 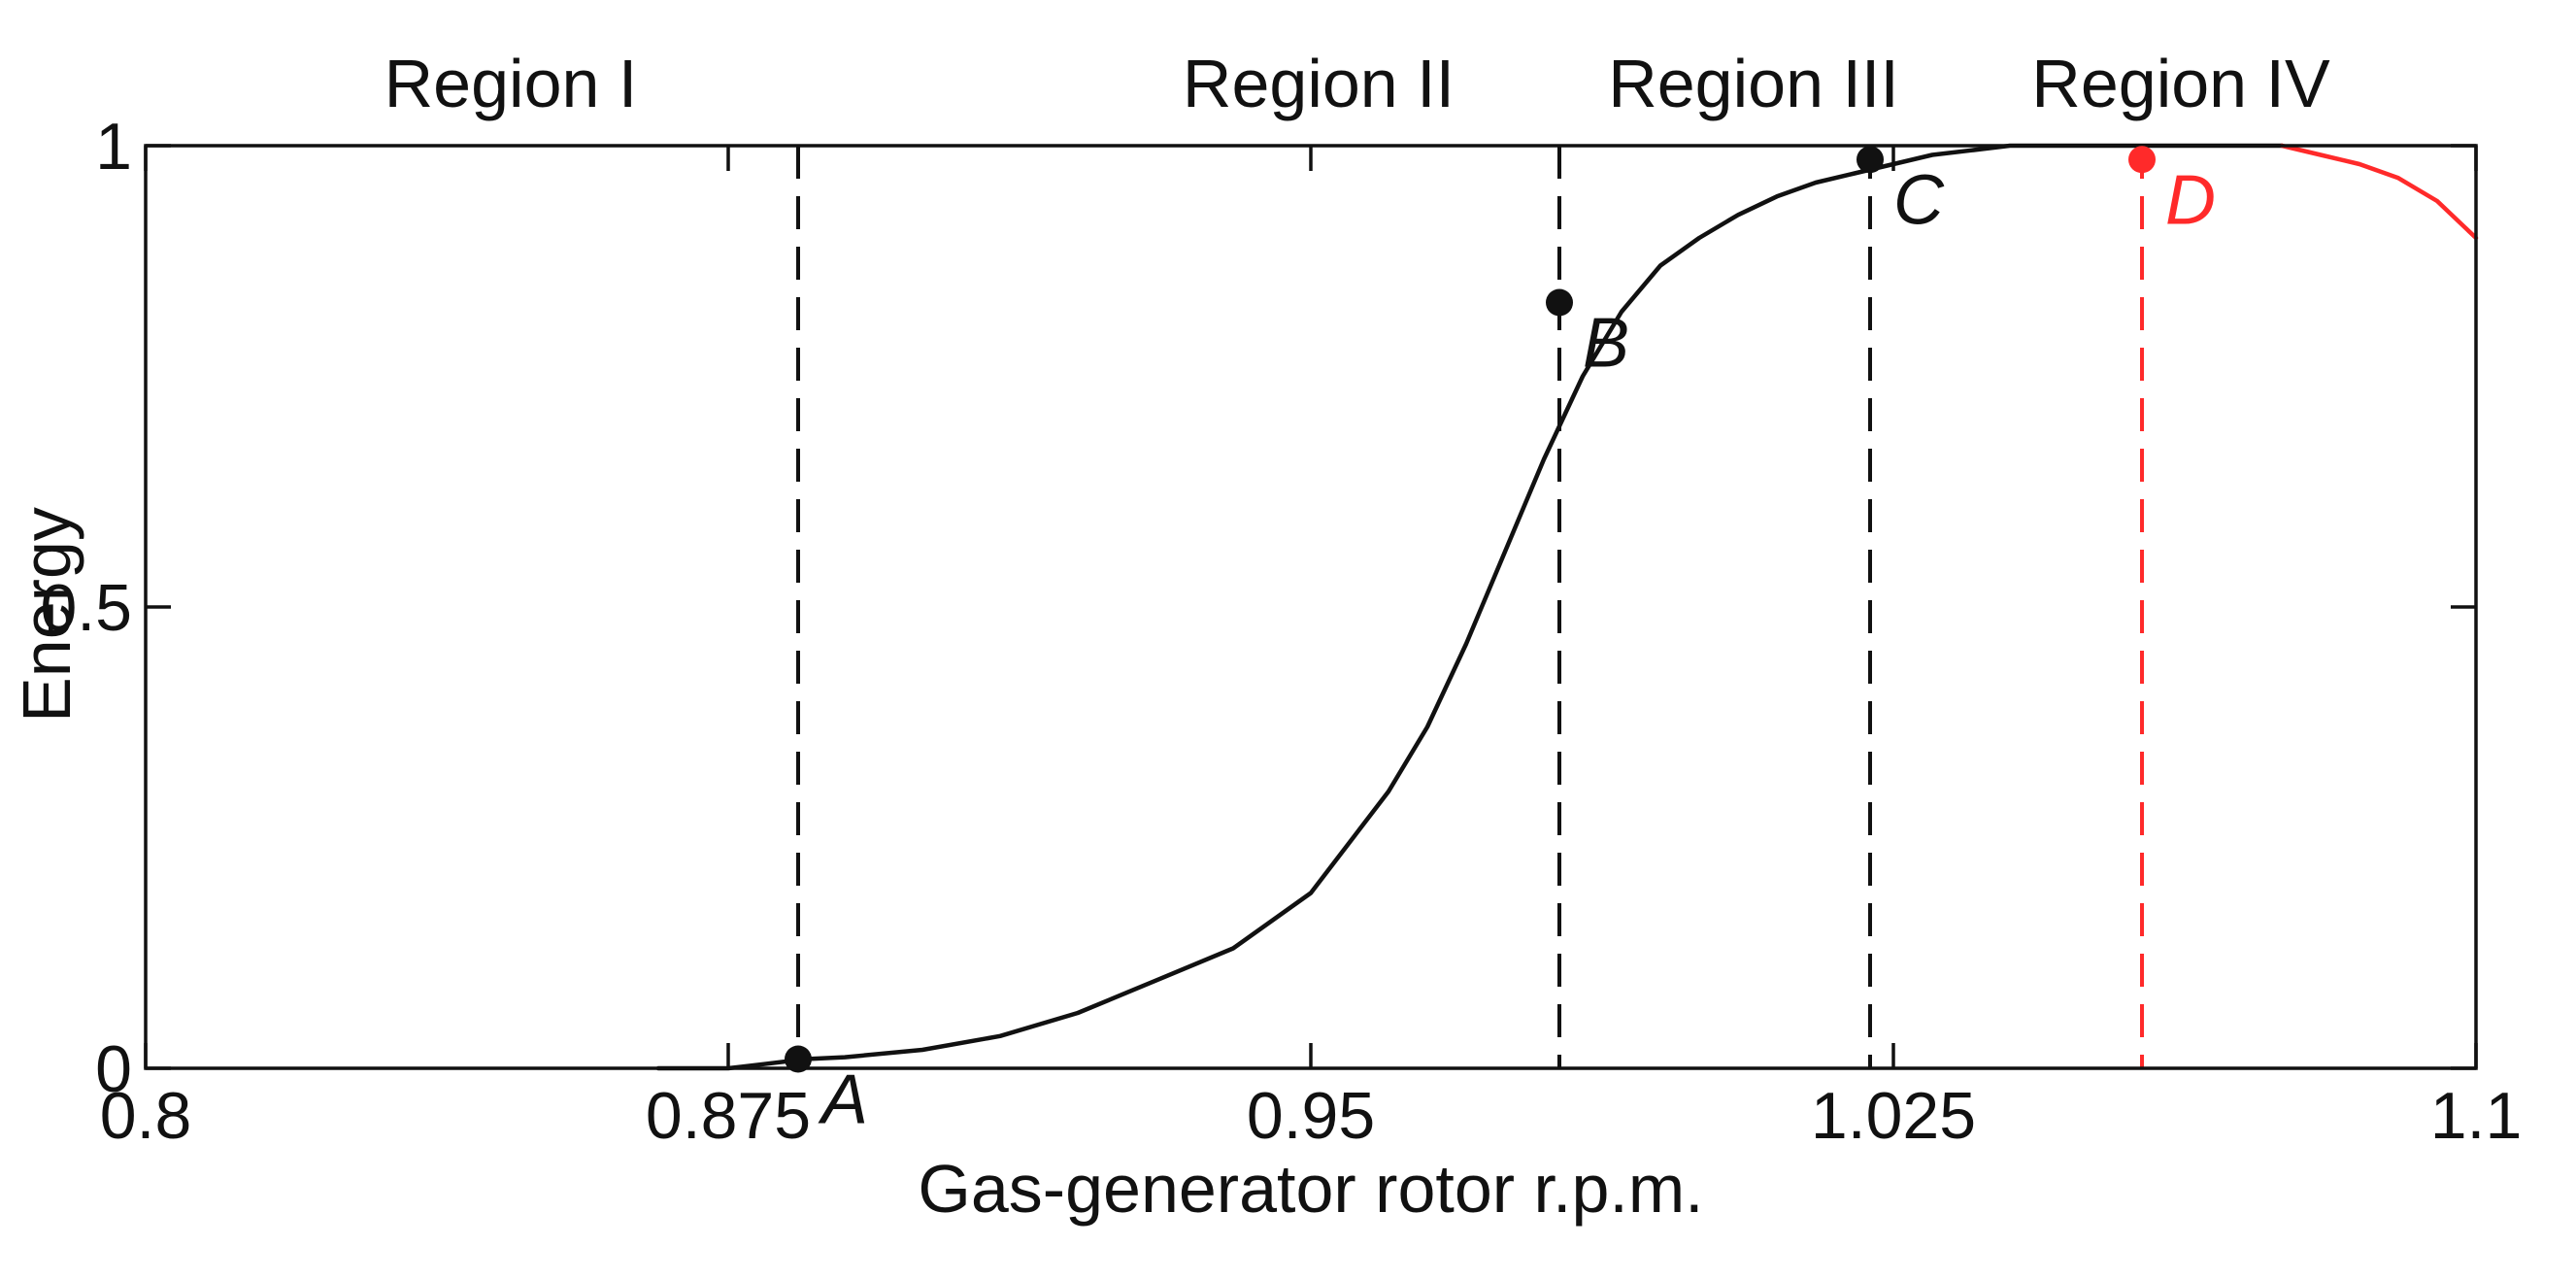 What do you see at coordinates (2181, 84) in the screenshot?
I see `region-label-4: Region IV` at bounding box center [2181, 84].